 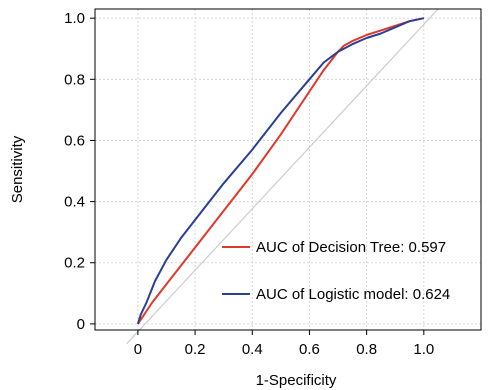 I want to click on y-axis-ticks: 0 0.2 0.4 0.6 0.8 1.0, so click(x=79, y=171).